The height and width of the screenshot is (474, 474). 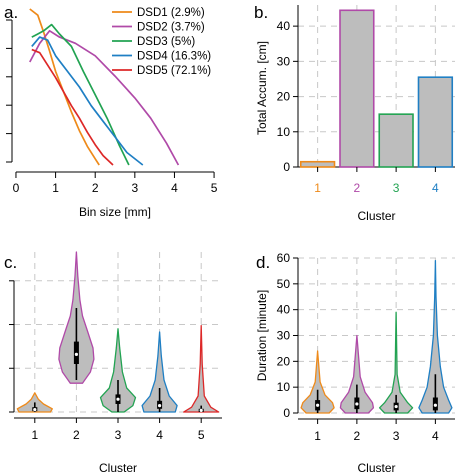 What do you see at coordinates (263, 262) in the screenshot?
I see `panel-d-label: d.` at bounding box center [263, 262].